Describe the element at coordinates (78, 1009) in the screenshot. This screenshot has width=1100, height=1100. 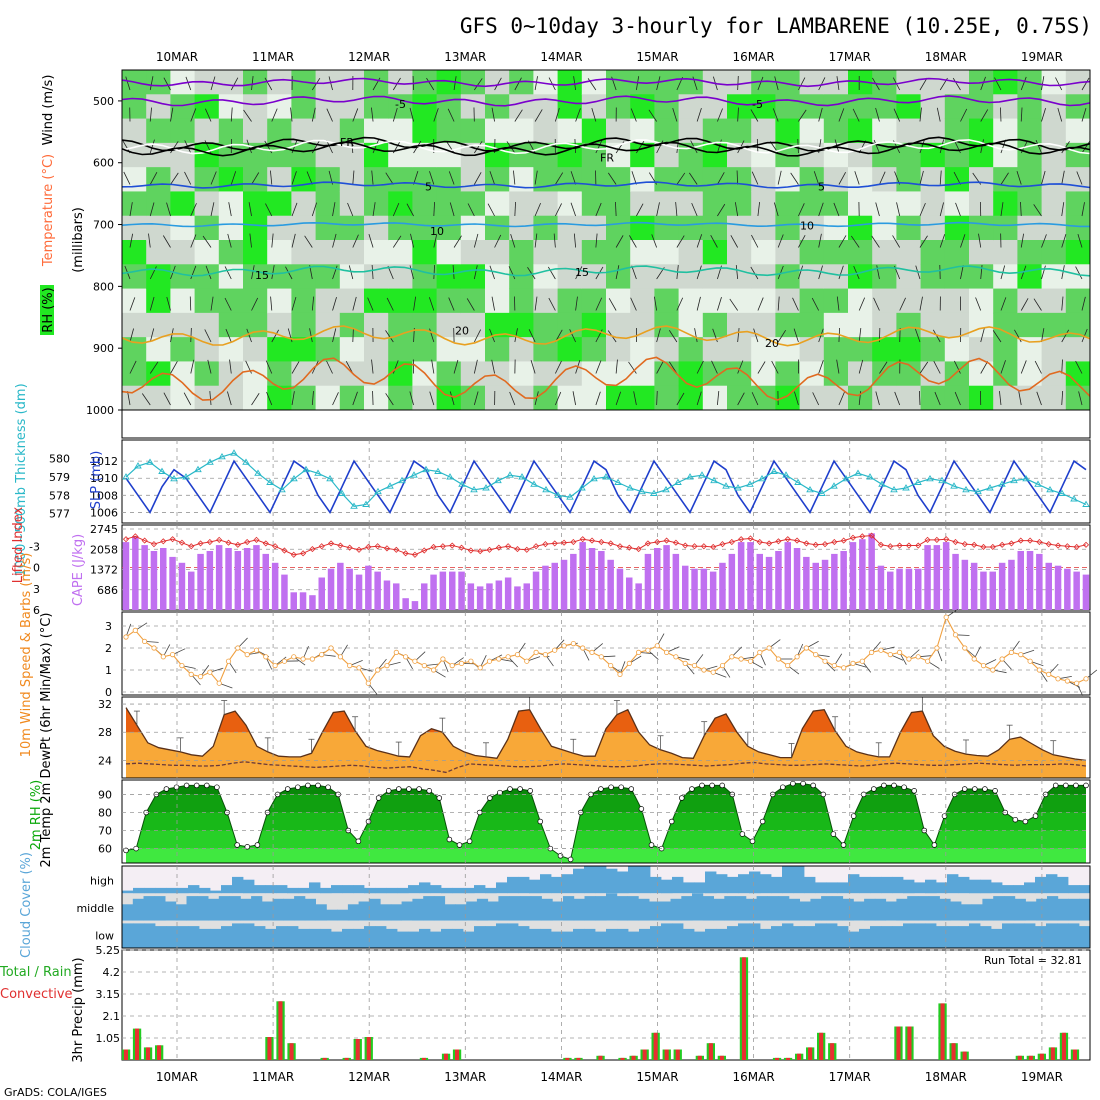
I see `precip-axis-label: 3hr Precip (mm)` at that location.